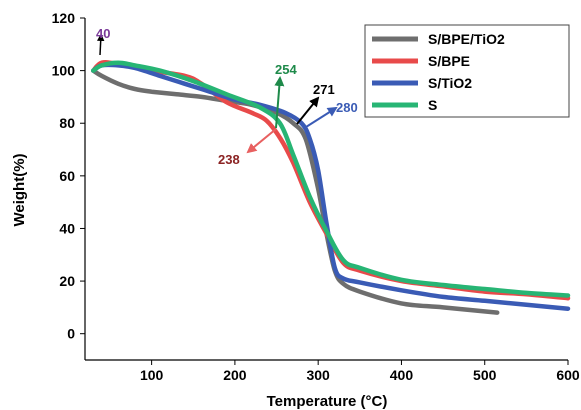  Describe the element at coordinates (347, 107) in the screenshot. I see `annotation-label-280: 280` at that location.